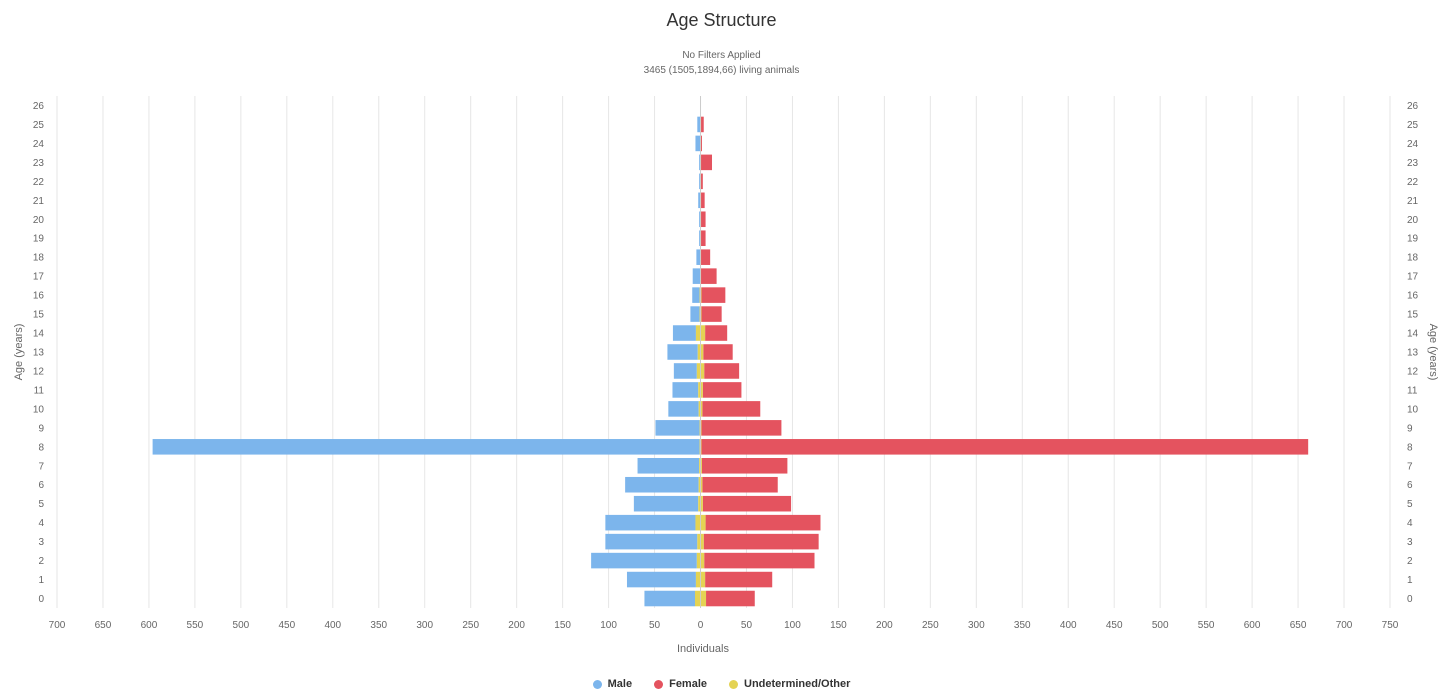  What do you see at coordinates (1390, 625) in the screenshot?
I see `x-tick-label: 750` at bounding box center [1390, 625].